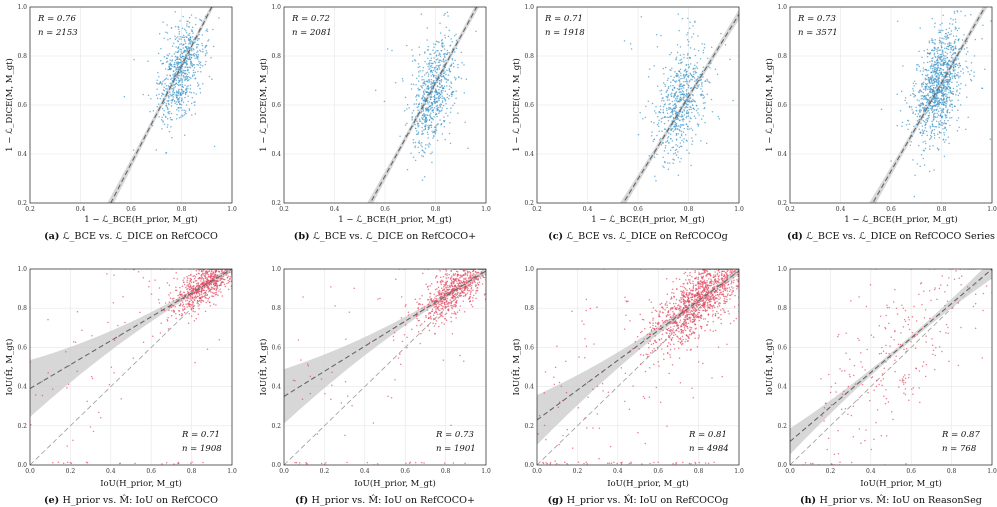 This screenshot has width=997, height=507. Describe the element at coordinates (30, 471) in the screenshot. I see `x-tick-label: 0.0` at that location.